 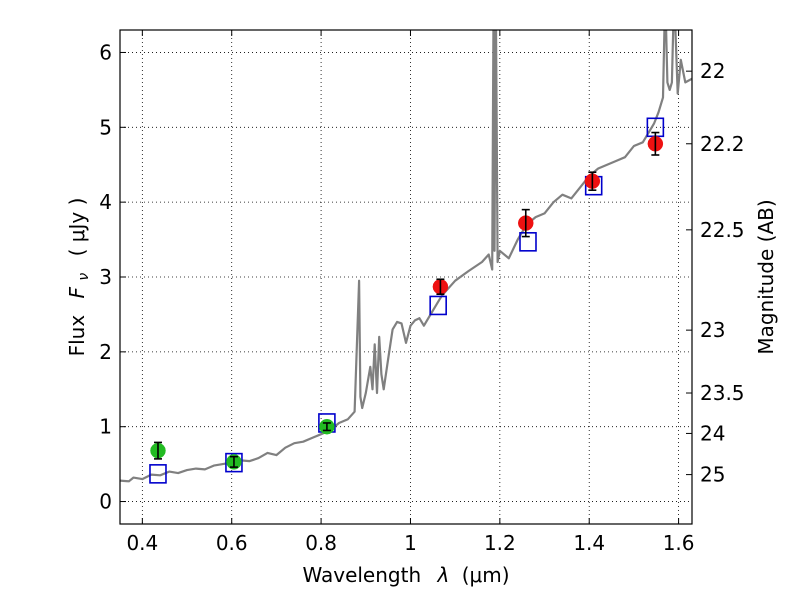 What do you see at coordinates (679, 543) in the screenshot?
I see `x-tick-label: 1.6` at bounding box center [679, 543].